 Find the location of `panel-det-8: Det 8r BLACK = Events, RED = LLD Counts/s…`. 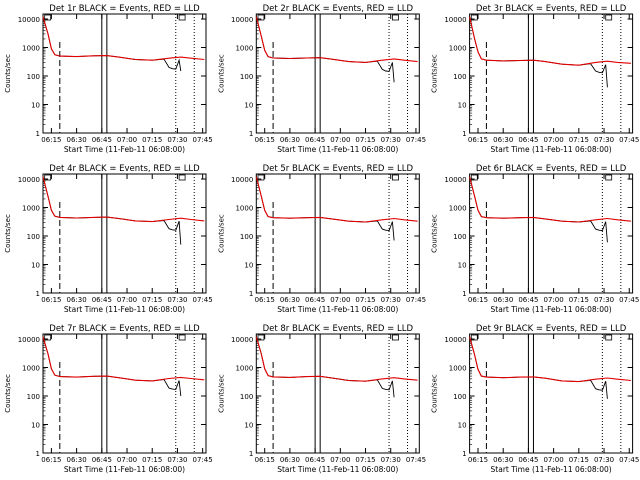

panel-det-8: Det 8r BLACK = Events, RED = LLD Counts/s… is located at coordinates (321, 399).